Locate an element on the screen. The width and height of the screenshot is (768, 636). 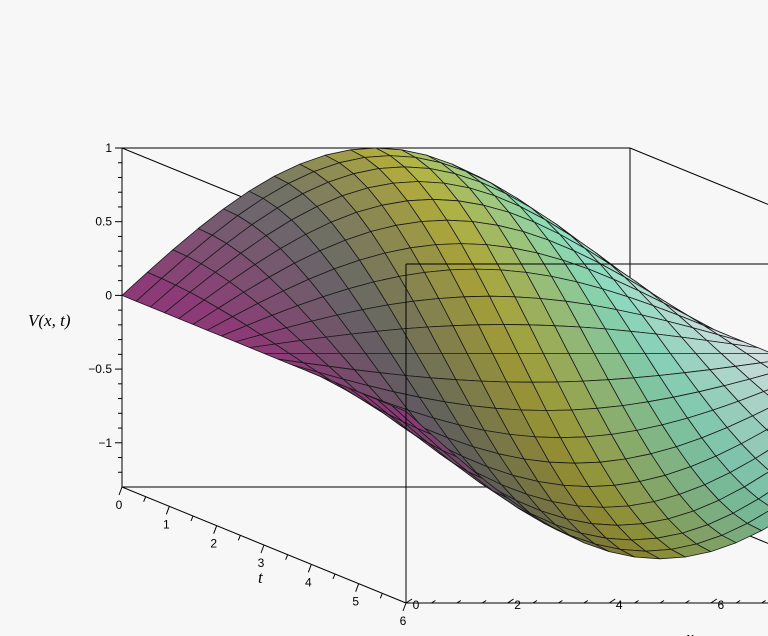
x-tick-label: 2 is located at coordinates (517, 605).